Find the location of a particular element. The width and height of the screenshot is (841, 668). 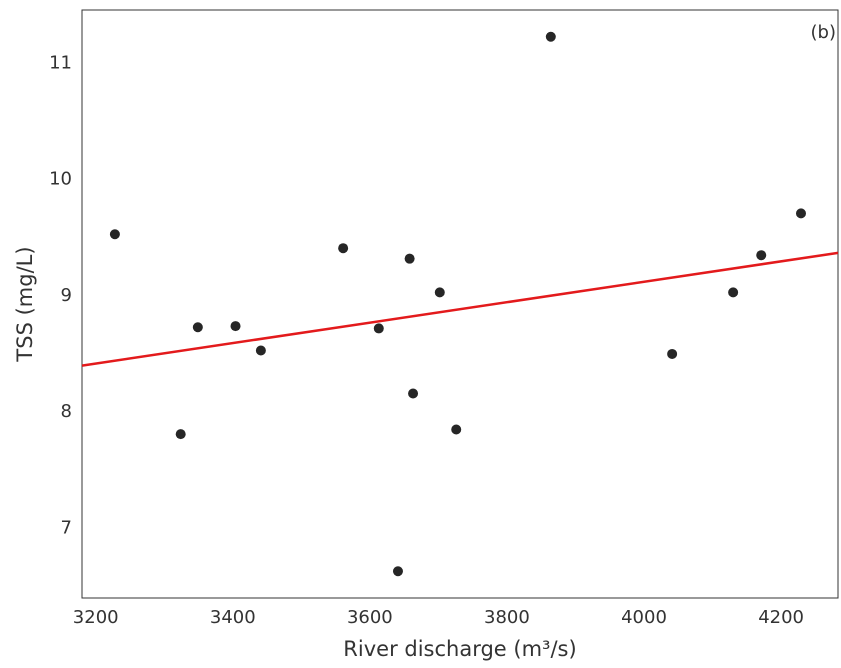

x-tick-label: 4000 is located at coordinates (644, 617).